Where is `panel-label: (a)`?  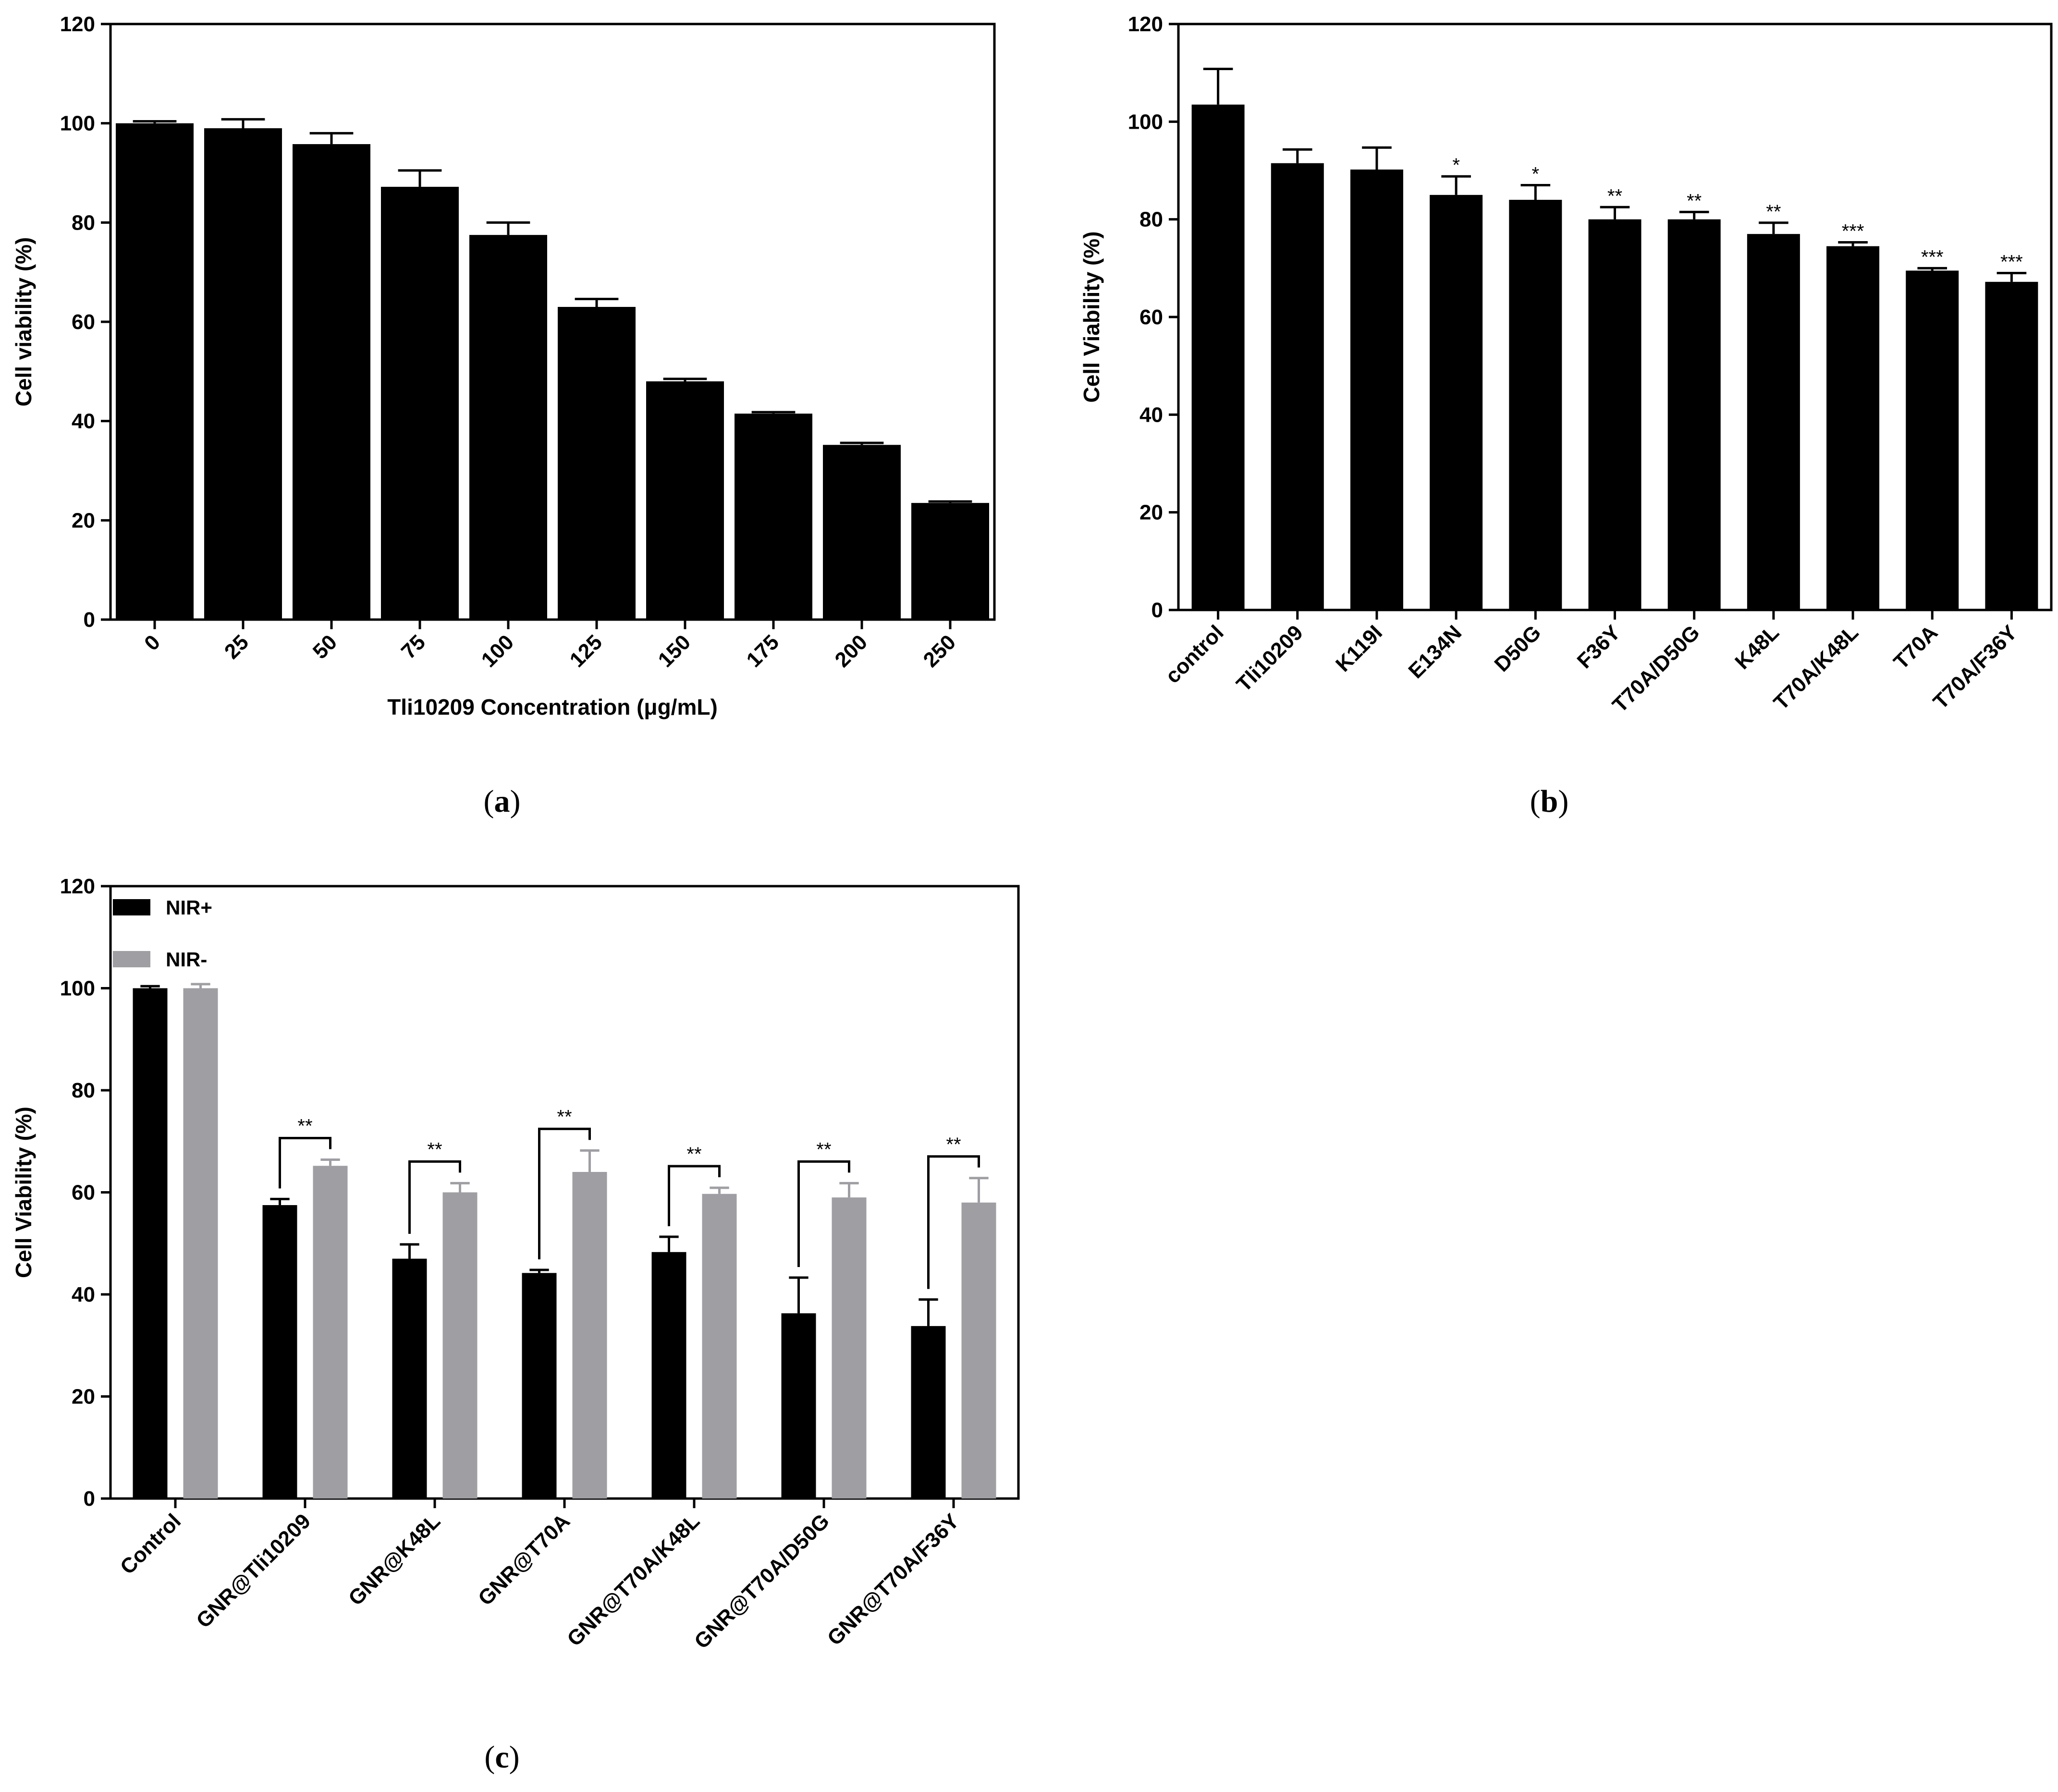
panel-label: (a) is located at coordinates (502, 801).